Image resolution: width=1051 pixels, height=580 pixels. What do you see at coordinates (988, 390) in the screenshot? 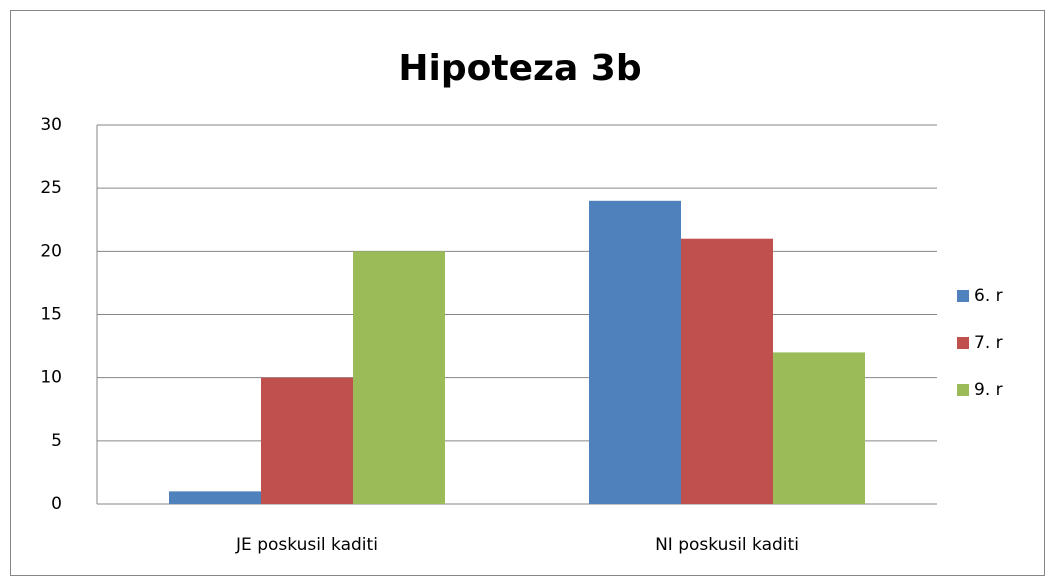
I see `legend-label: 9. r` at bounding box center [988, 390].